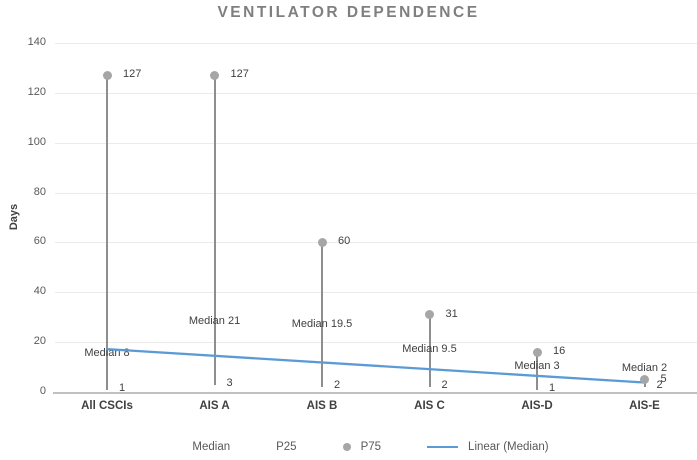 This screenshot has width=697, height=460. I want to click on y-tick-label: 140, so click(36, 42).